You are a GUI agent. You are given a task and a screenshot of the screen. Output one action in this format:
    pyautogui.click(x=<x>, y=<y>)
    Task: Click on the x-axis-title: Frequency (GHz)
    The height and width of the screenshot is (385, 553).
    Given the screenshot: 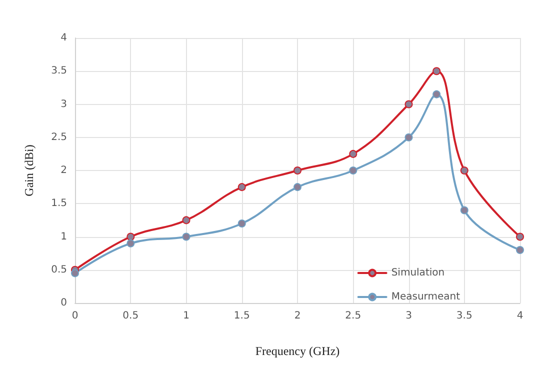 What is the action you would take?
    pyautogui.click(x=297, y=351)
    